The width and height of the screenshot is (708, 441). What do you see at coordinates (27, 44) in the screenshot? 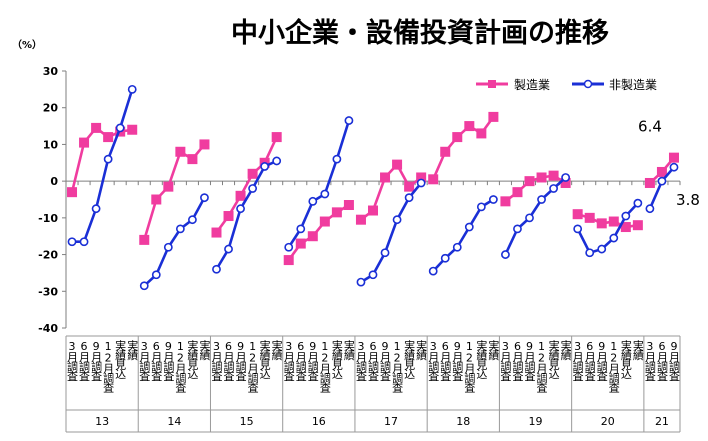
I see `unit-label: （%）` at bounding box center [27, 44].